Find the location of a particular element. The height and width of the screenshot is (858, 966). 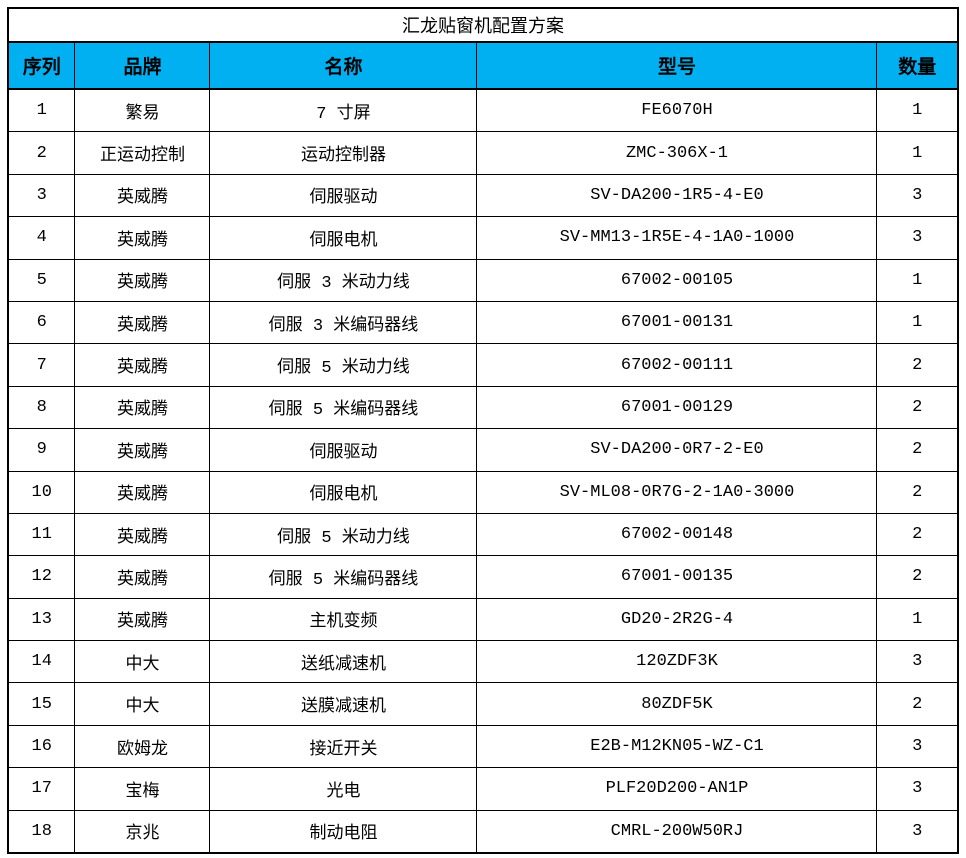

table-row: 14 中大 送纸减速机 120ZDF3K 3 is located at coordinates (483, 662).